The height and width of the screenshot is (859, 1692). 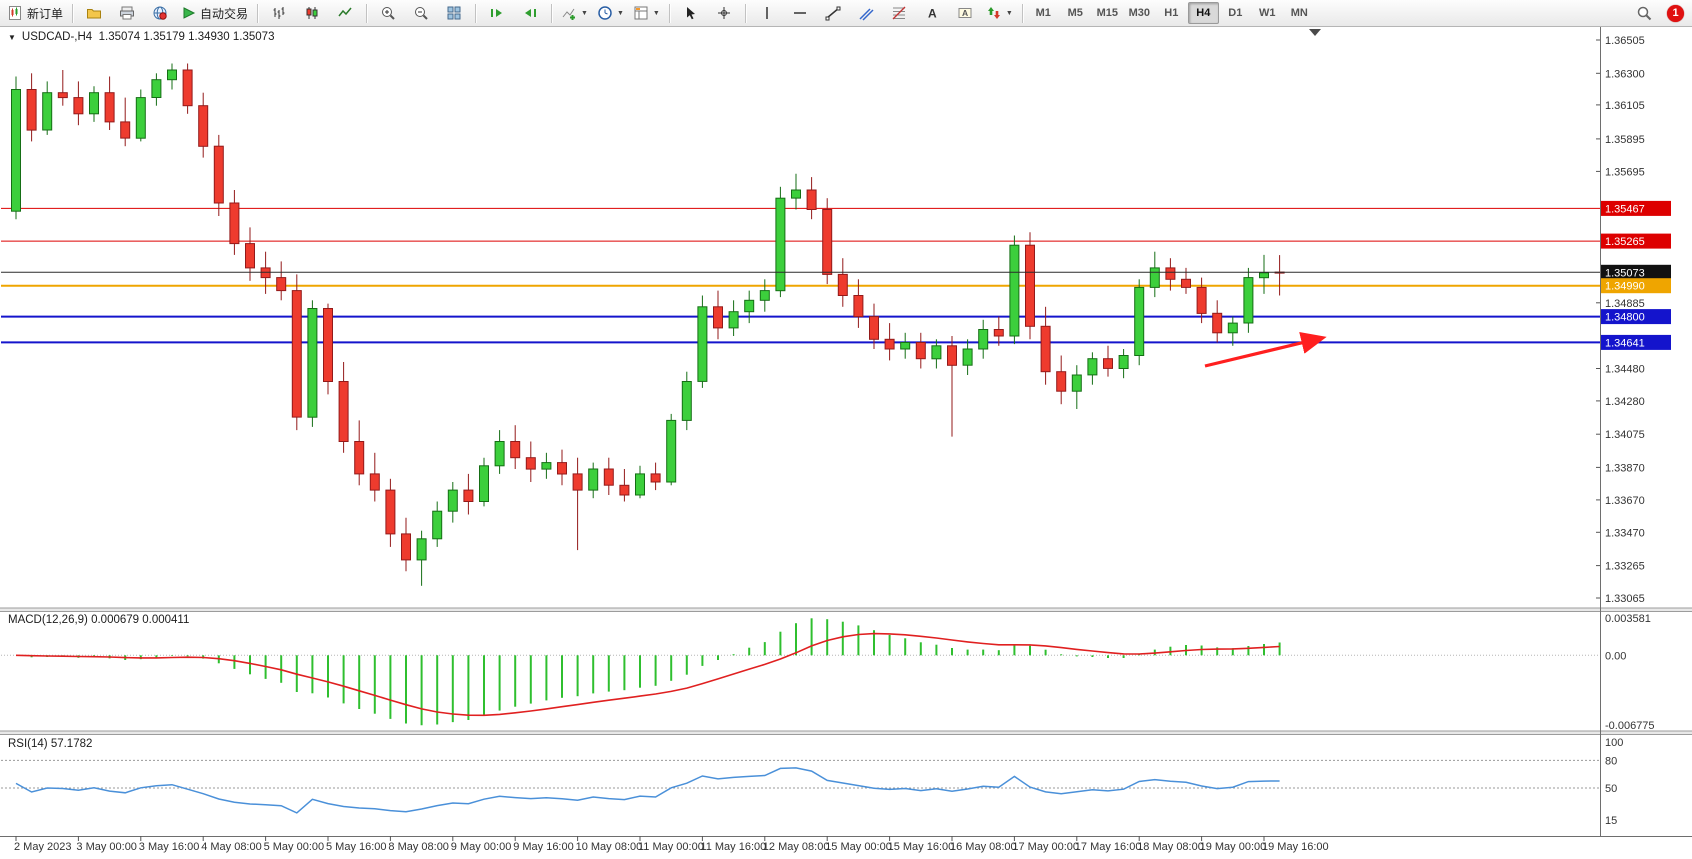 What do you see at coordinates (733, 847) in the screenshot?
I see `time-axis-label: 11 May 16:00` at bounding box center [733, 847].